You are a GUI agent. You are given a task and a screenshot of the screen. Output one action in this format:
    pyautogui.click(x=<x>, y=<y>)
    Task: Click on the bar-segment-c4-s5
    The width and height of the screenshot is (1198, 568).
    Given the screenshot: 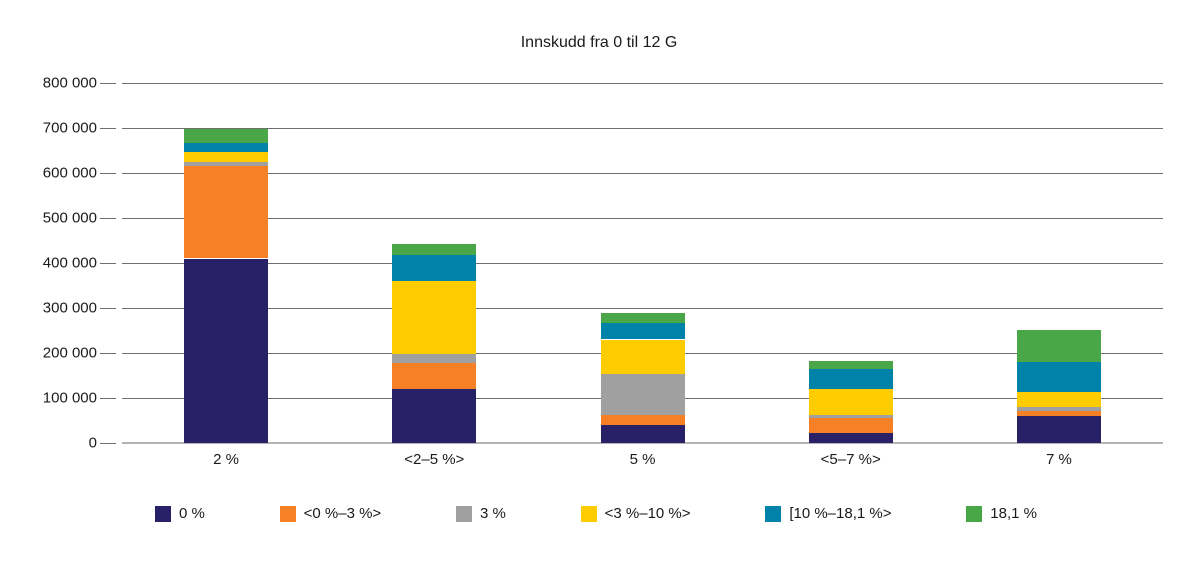 What is the action you would take?
    pyautogui.click(x=1058, y=346)
    